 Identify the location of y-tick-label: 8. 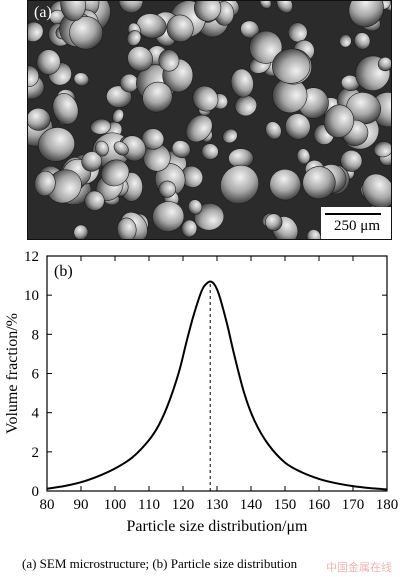
(36, 335).